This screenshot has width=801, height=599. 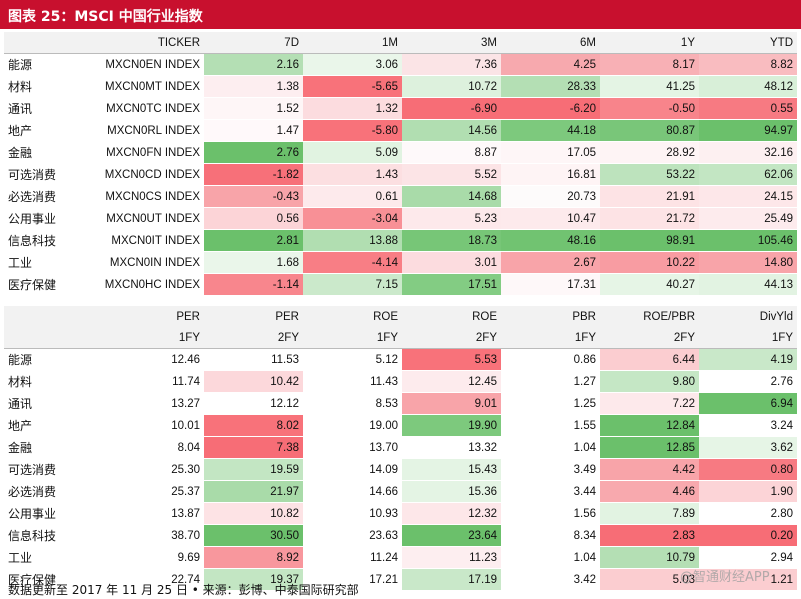 I want to click on value-cell: 18.73, so click(x=451, y=240).